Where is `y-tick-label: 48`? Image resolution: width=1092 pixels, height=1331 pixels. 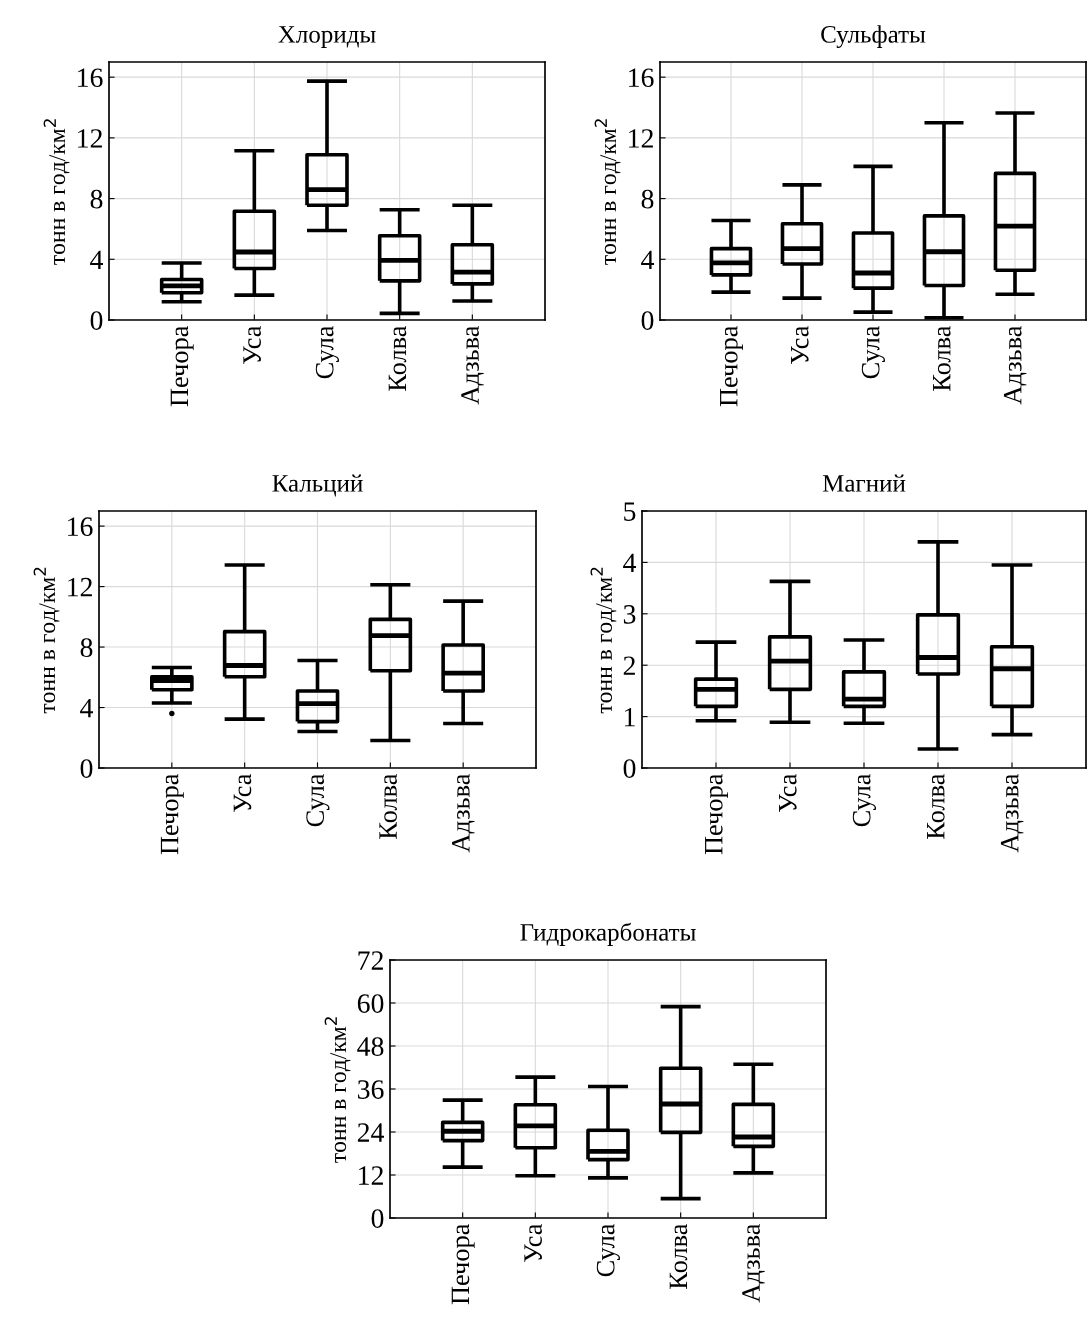 y-tick-label: 48 is located at coordinates (370, 1046).